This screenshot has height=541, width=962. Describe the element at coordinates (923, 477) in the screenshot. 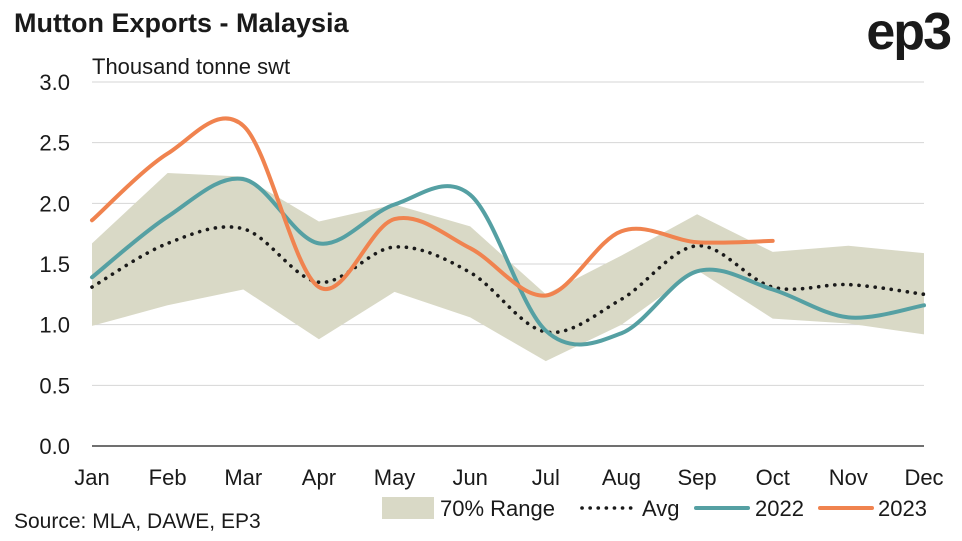

I see `x-tick-label: Dec` at that location.